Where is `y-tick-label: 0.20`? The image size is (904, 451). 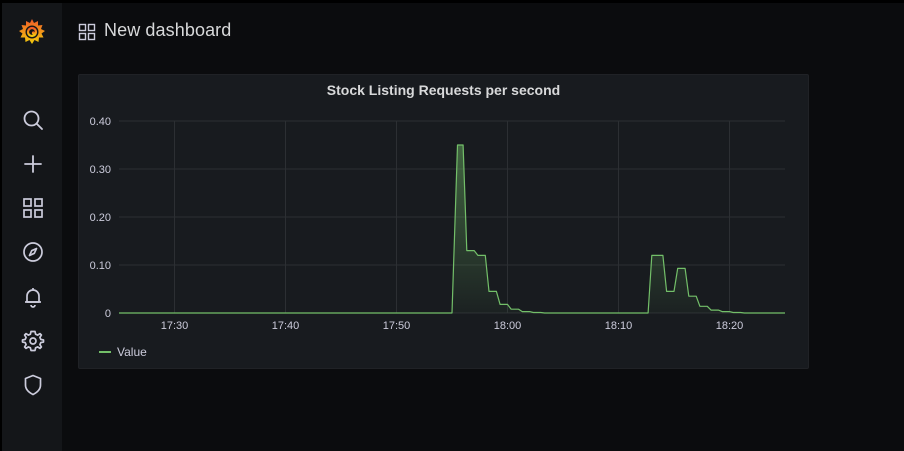 y-tick-label: 0.20 is located at coordinates (100, 218).